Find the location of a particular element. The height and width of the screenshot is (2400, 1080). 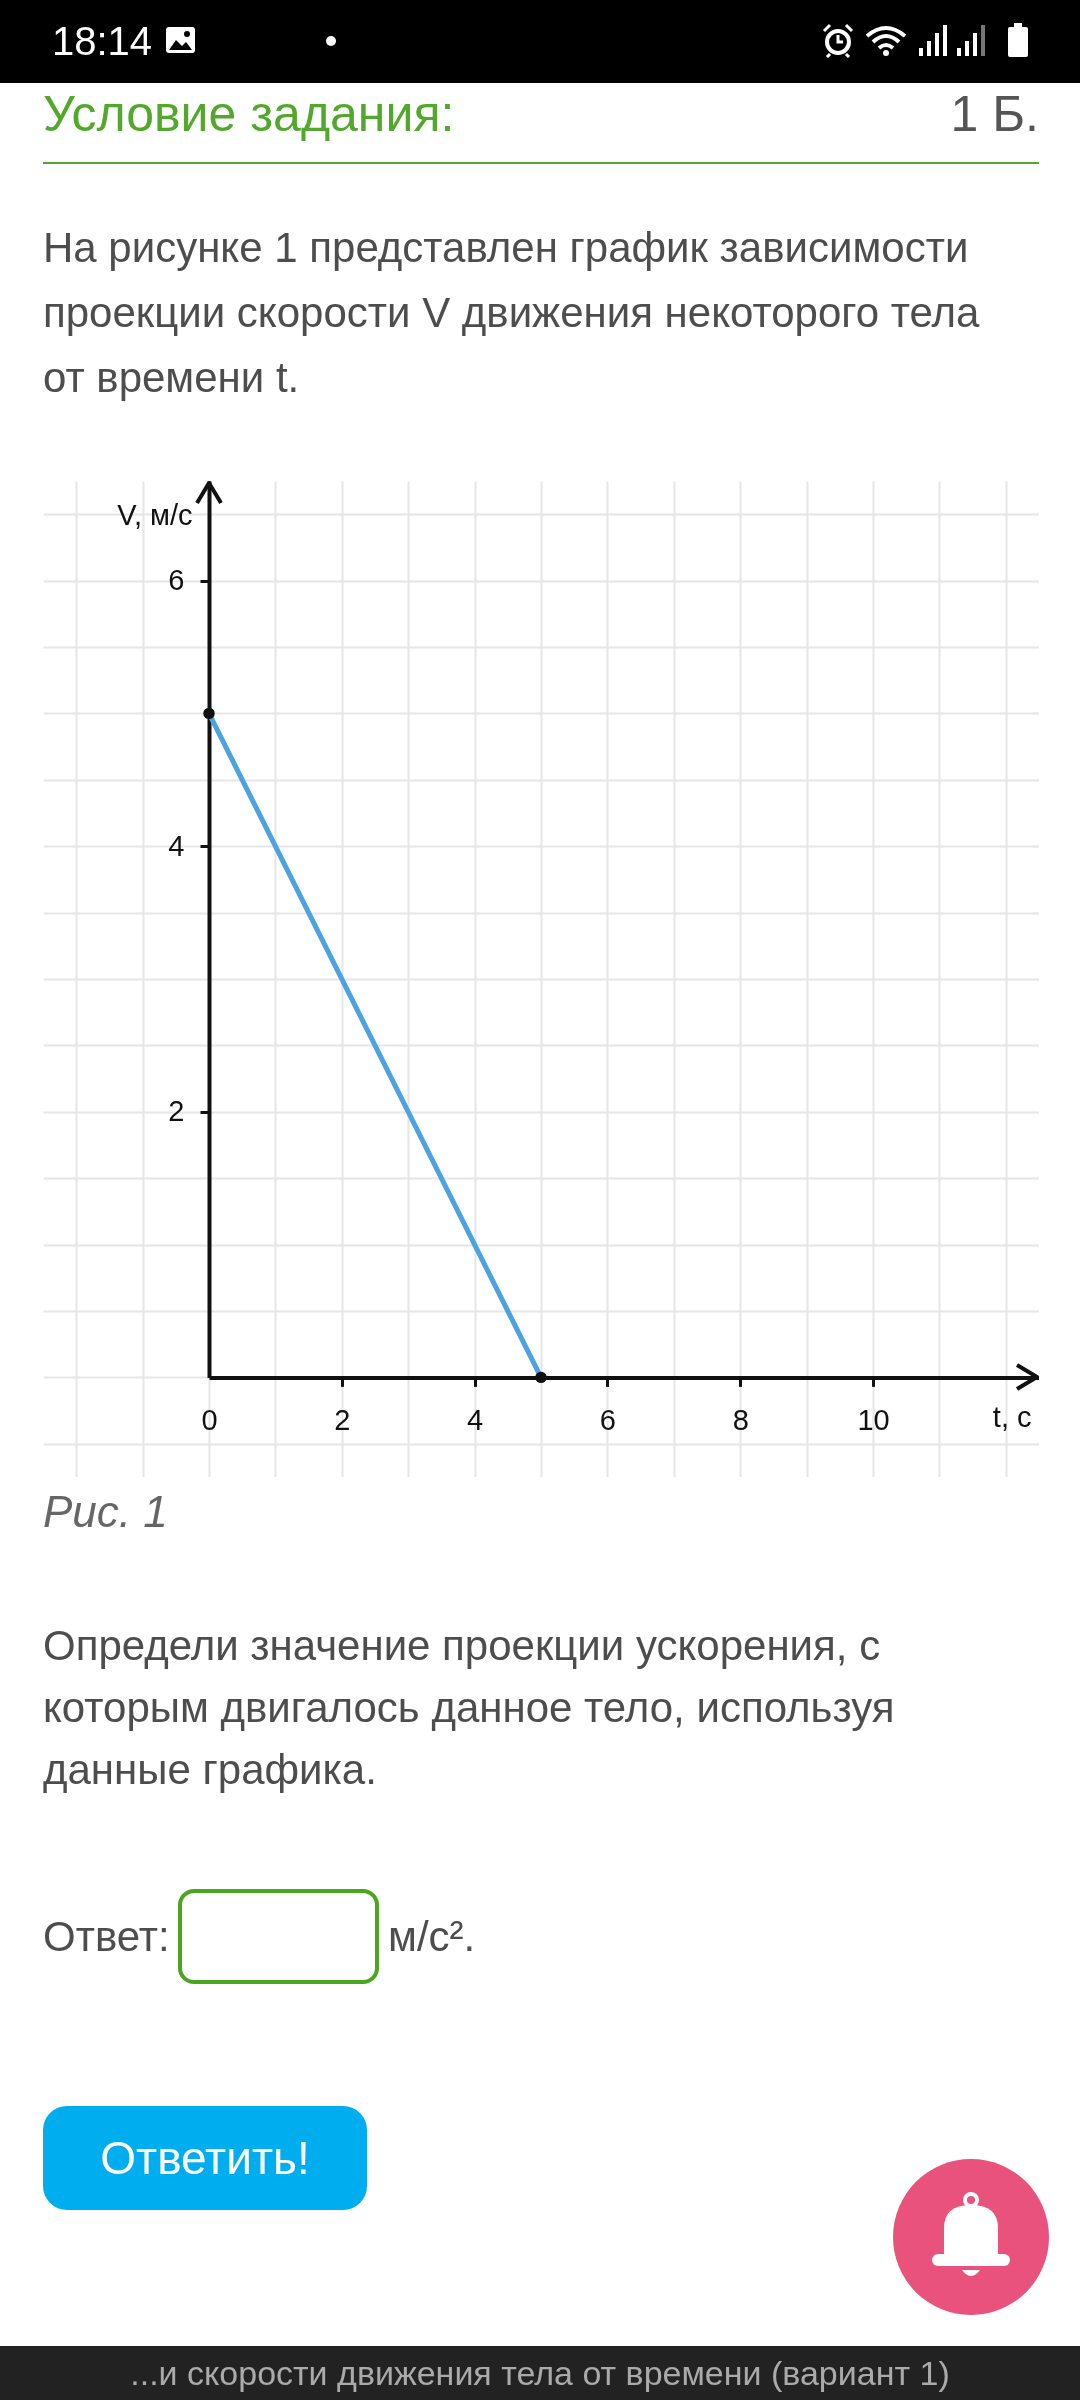

text: Определи значение проекции ускорения, с которым двигалось данное тело, используя данные графика. is located at coordinates (469, 1708).